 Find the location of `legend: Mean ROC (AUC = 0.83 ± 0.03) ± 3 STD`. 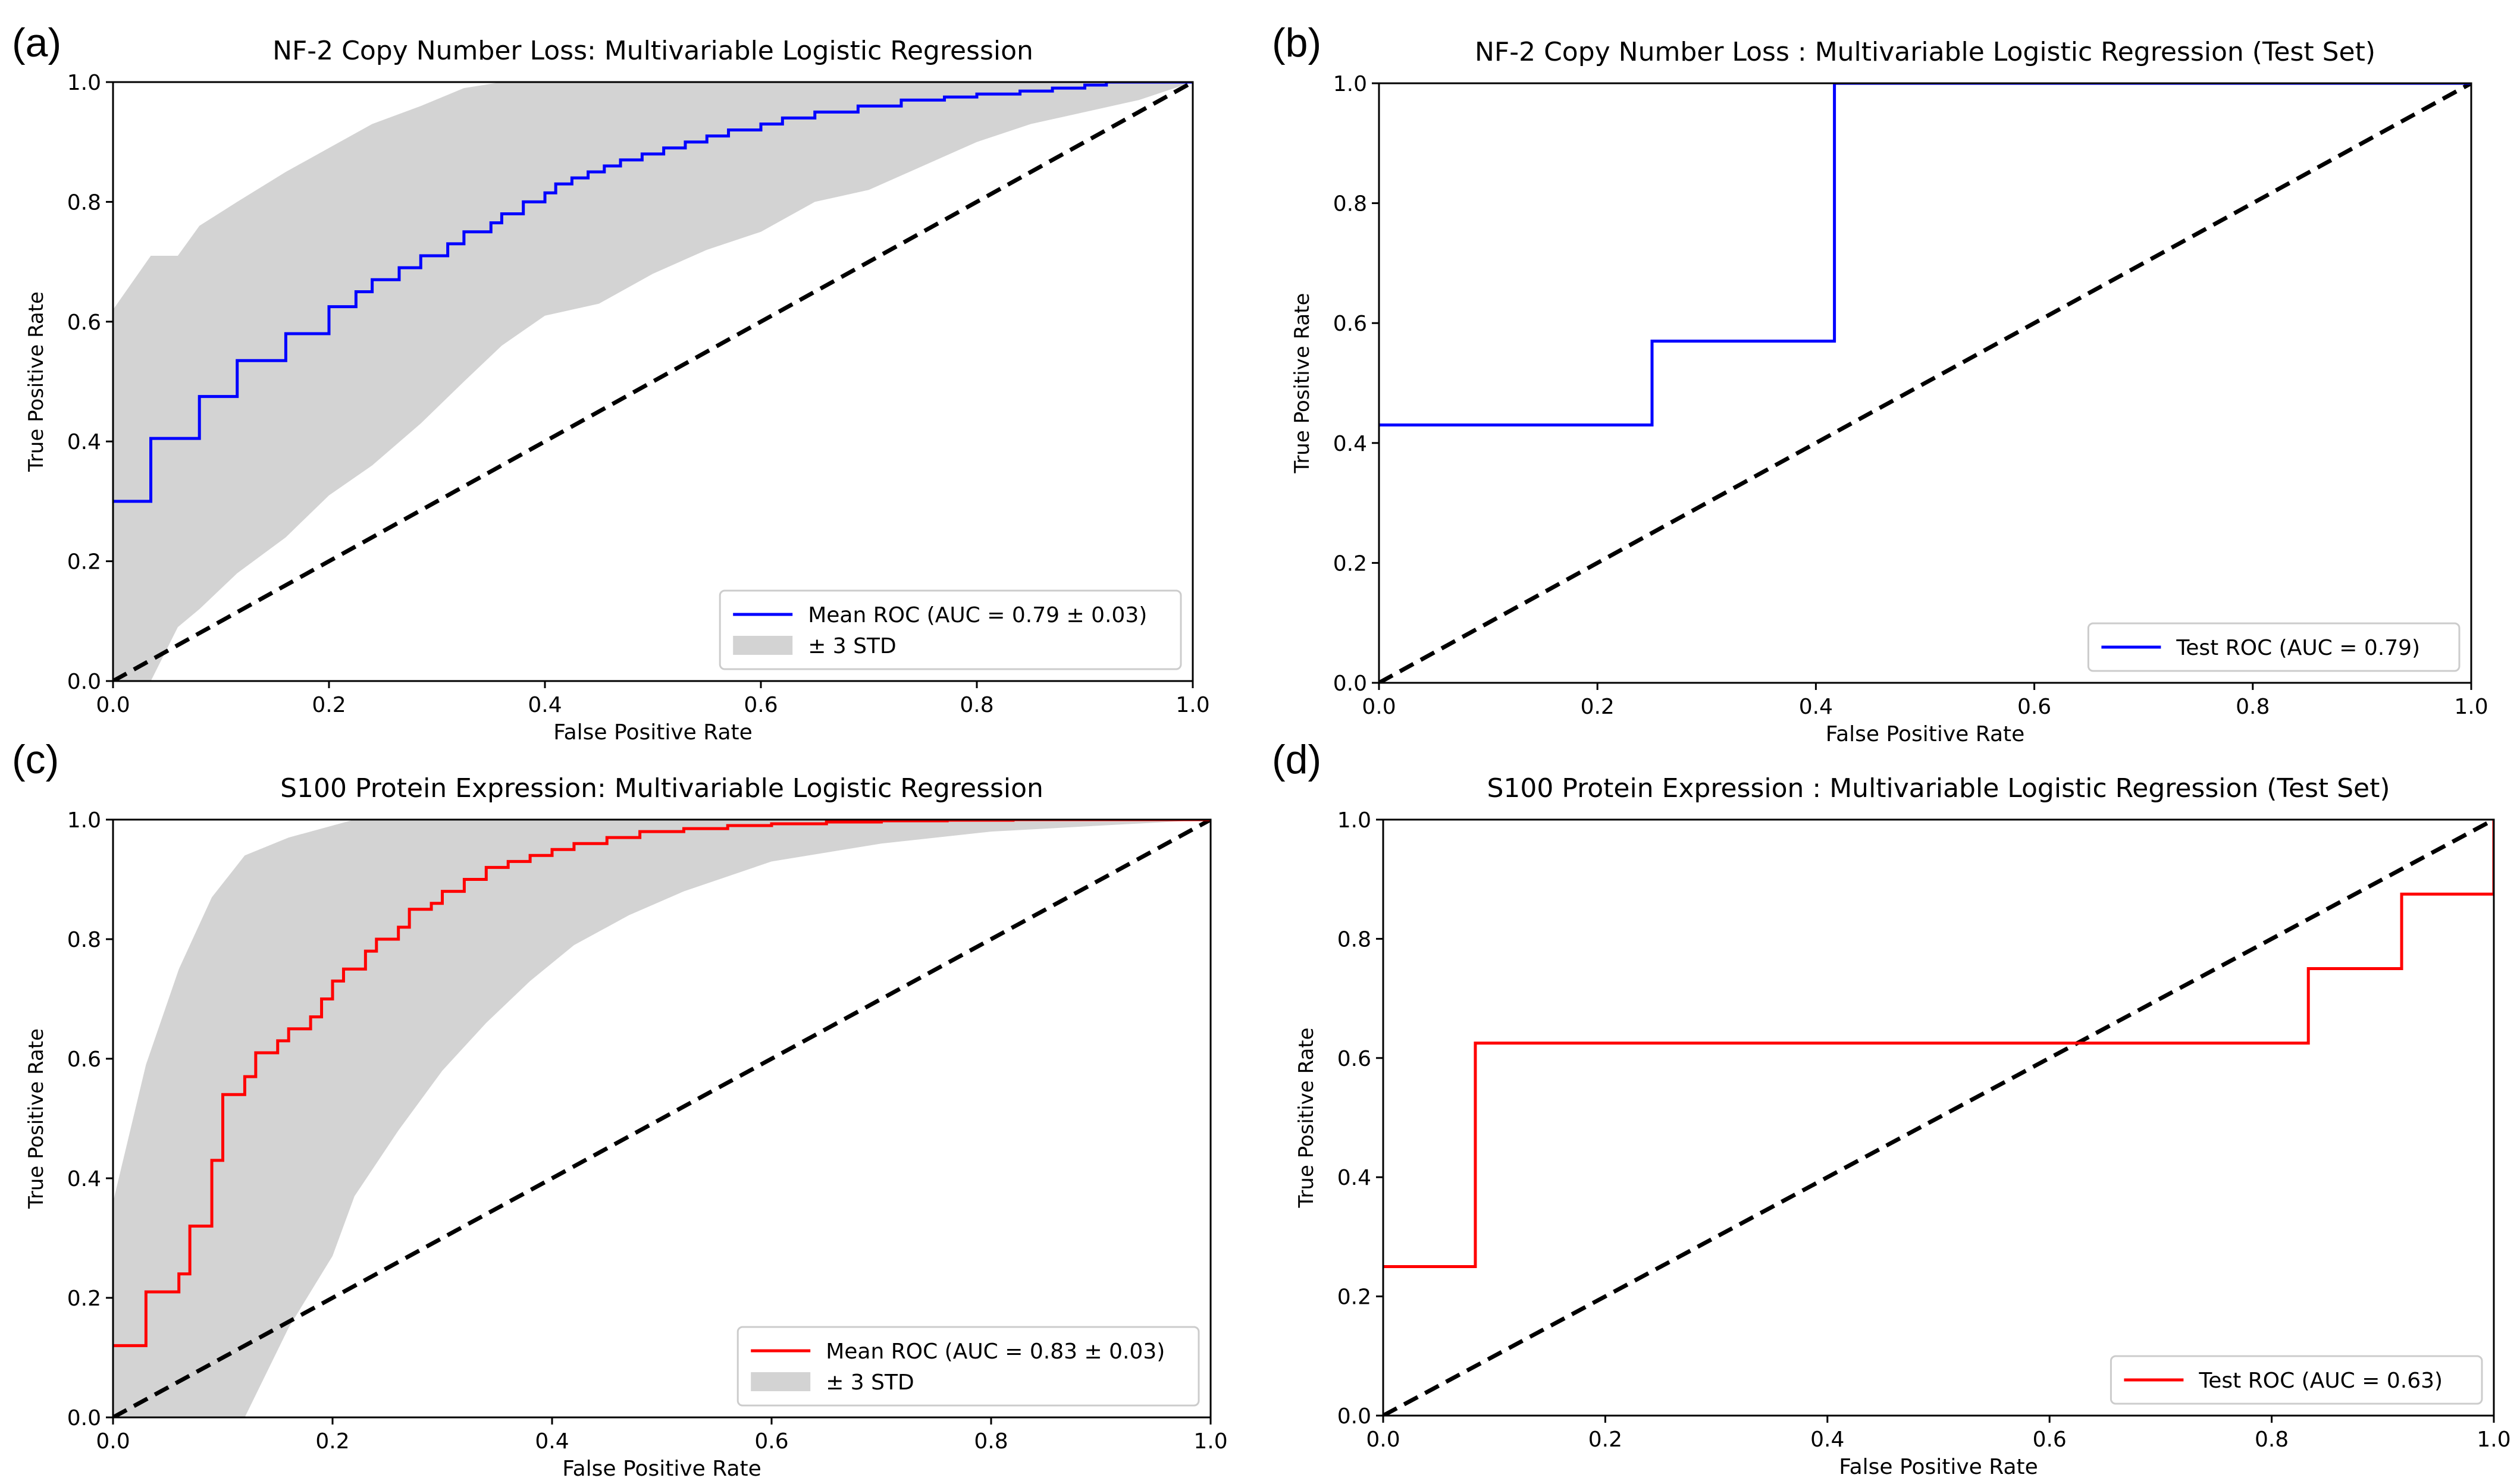

legend: Mean ROC (AUC = 0.83 ± 0.03) ± 3 STD is located at coordinates (968, 1367).